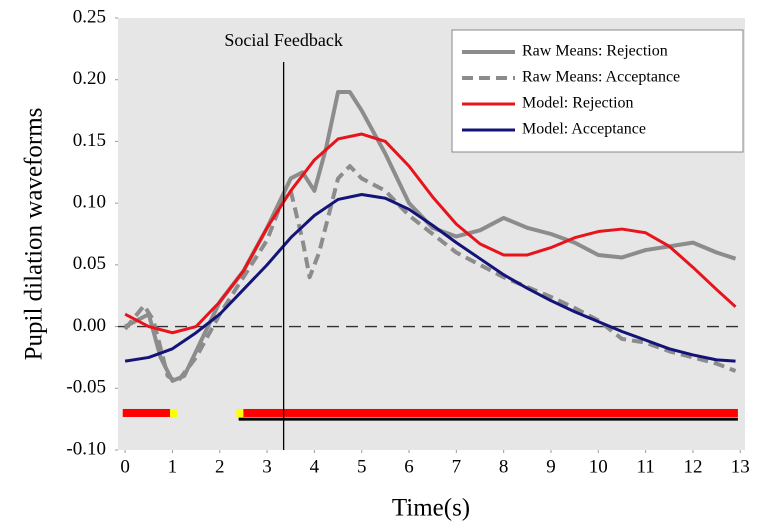  I want to click on y-axis-label: Pupil dilation waveforms, so click(34, 234).